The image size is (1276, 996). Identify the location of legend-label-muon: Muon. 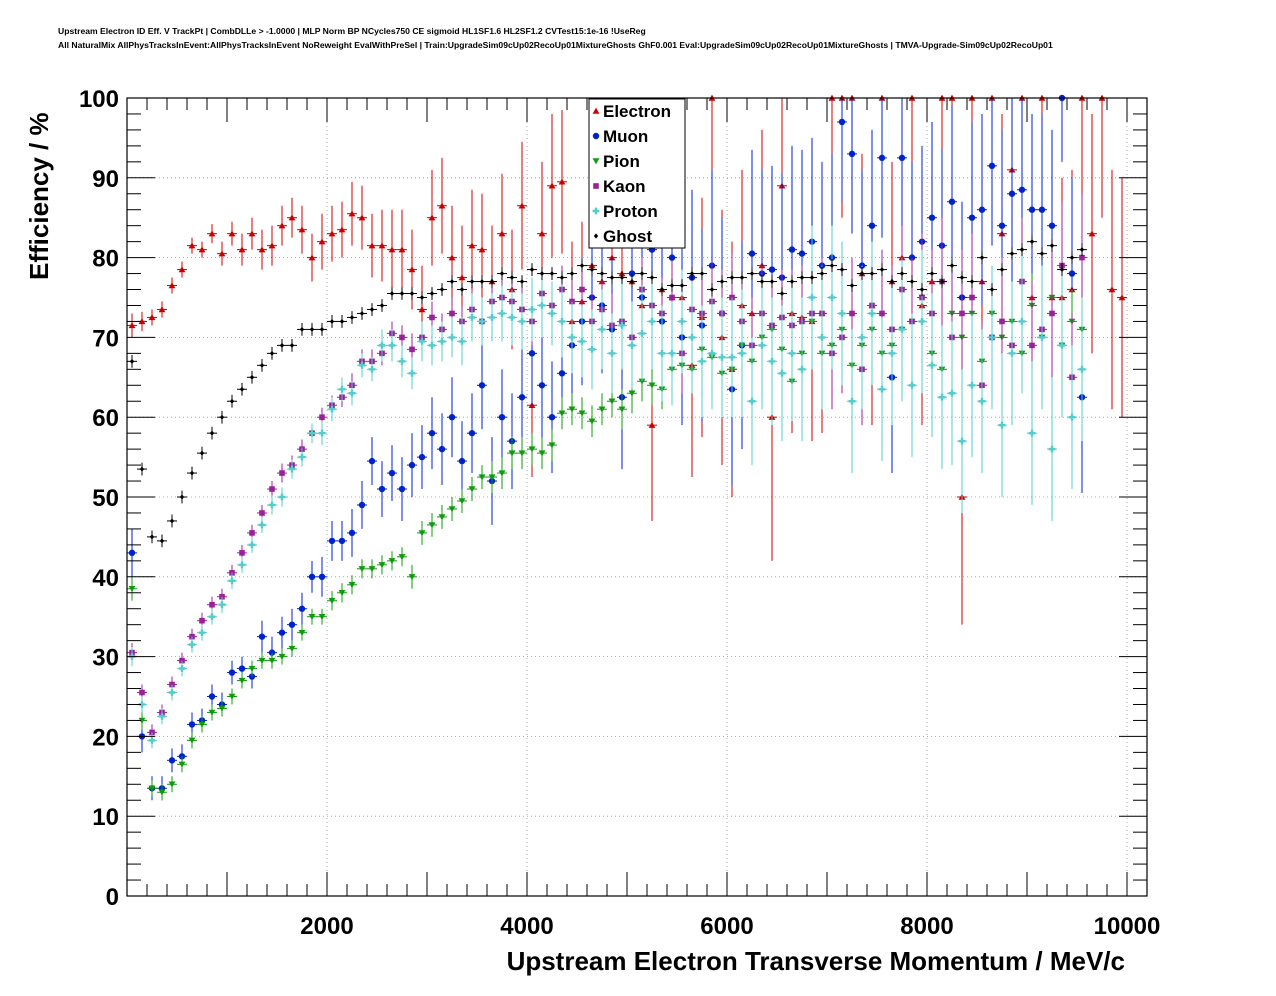
(625, 136).